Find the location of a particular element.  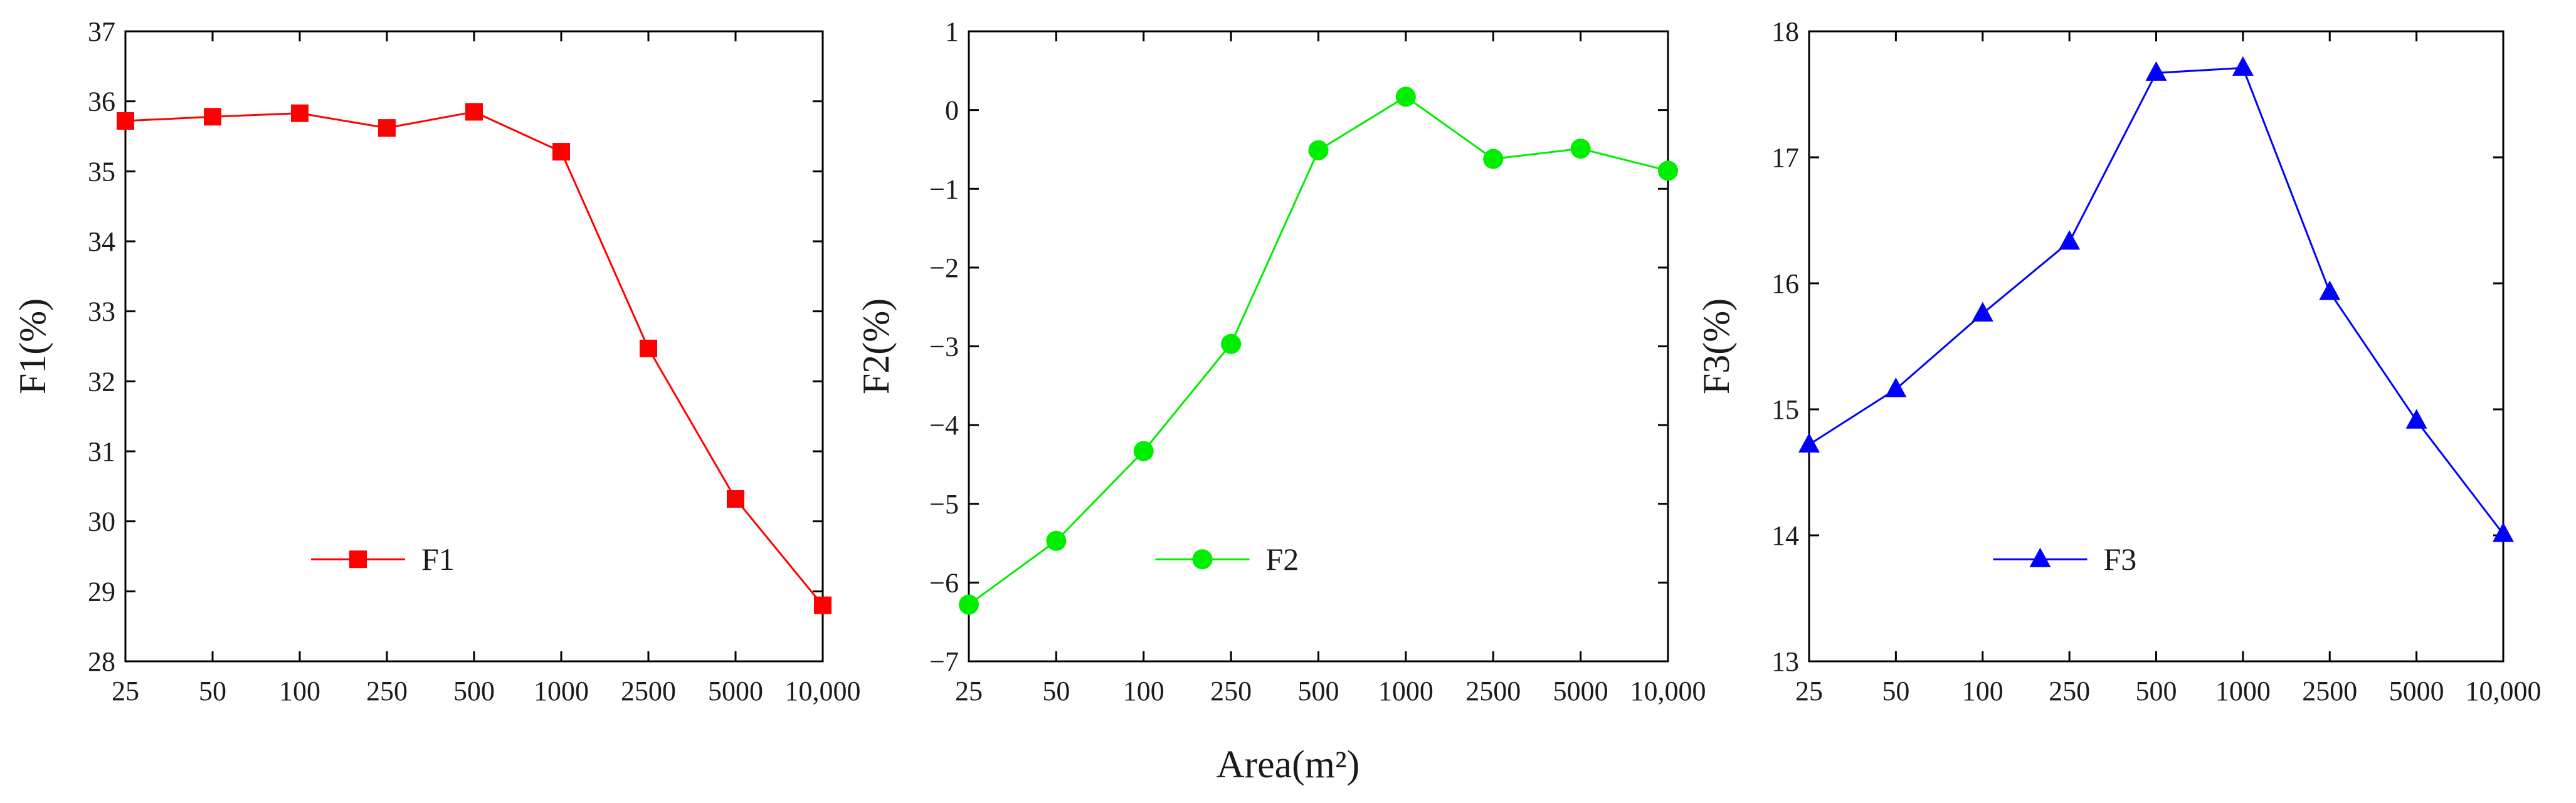

y-tick-label: 18 is located at coordinates (1785, 31).